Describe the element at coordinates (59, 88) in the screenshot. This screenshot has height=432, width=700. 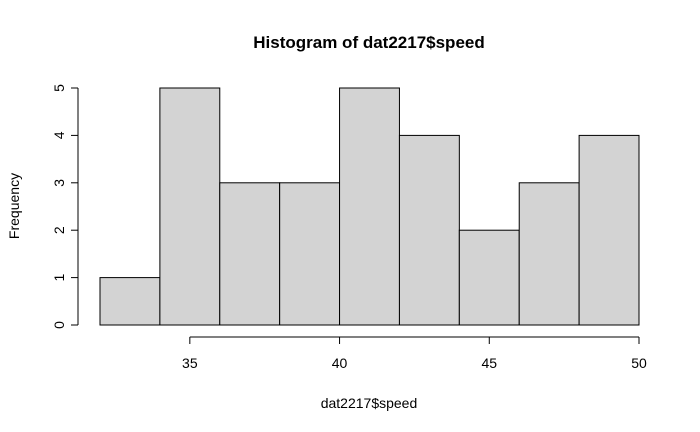
I see `y-tick-label-5: 5` at that location.